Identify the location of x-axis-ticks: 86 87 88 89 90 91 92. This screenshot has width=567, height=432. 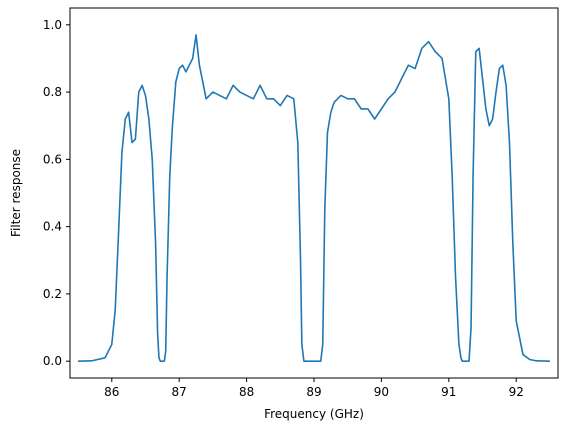
(314, 388).